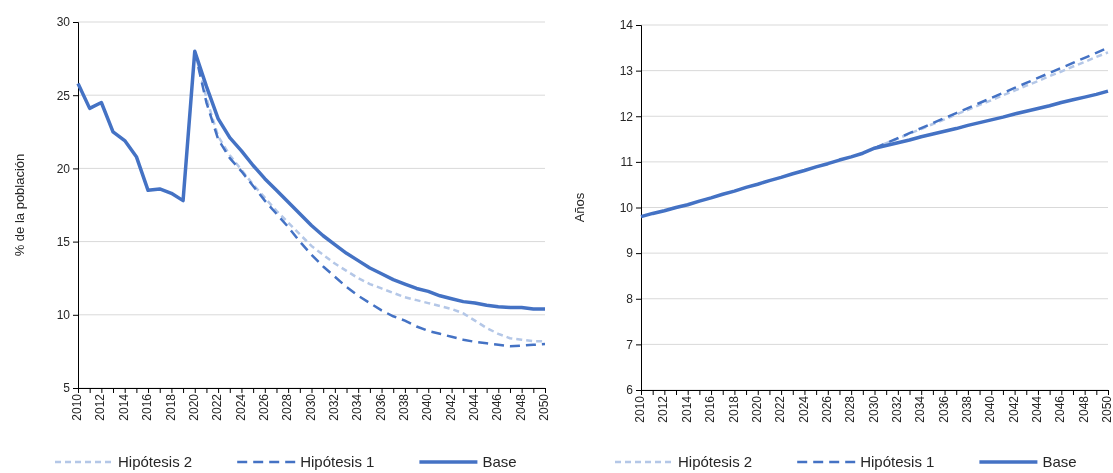  Describe the element at coordinates (627, 162) in the screenshot. I see `y-tick-label: 11` at that location.